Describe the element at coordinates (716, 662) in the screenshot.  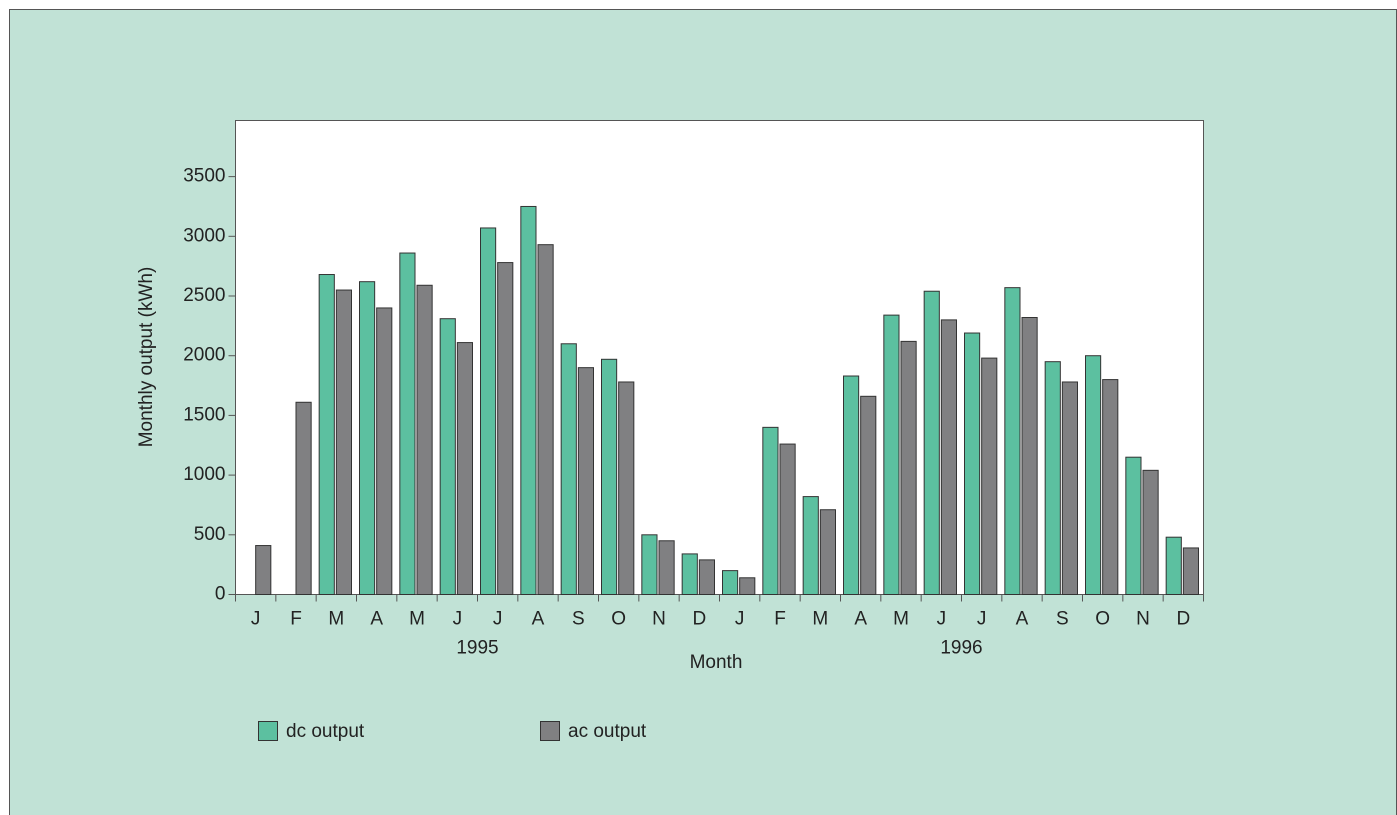
I see `x-axis-title: Month` at that location.